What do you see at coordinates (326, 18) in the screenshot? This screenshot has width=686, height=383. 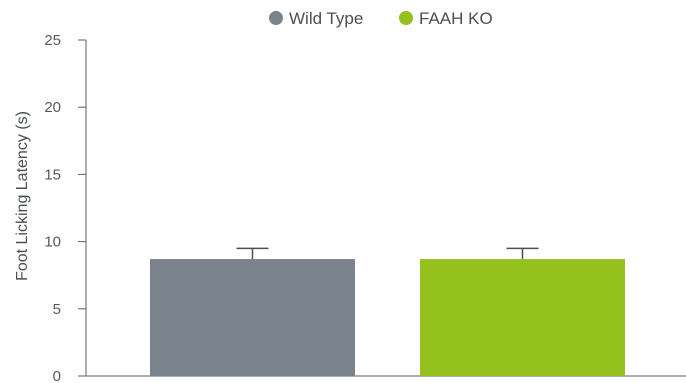 I see `legend-label-wild-type: Wild Type` at bounding box center [326, 18].